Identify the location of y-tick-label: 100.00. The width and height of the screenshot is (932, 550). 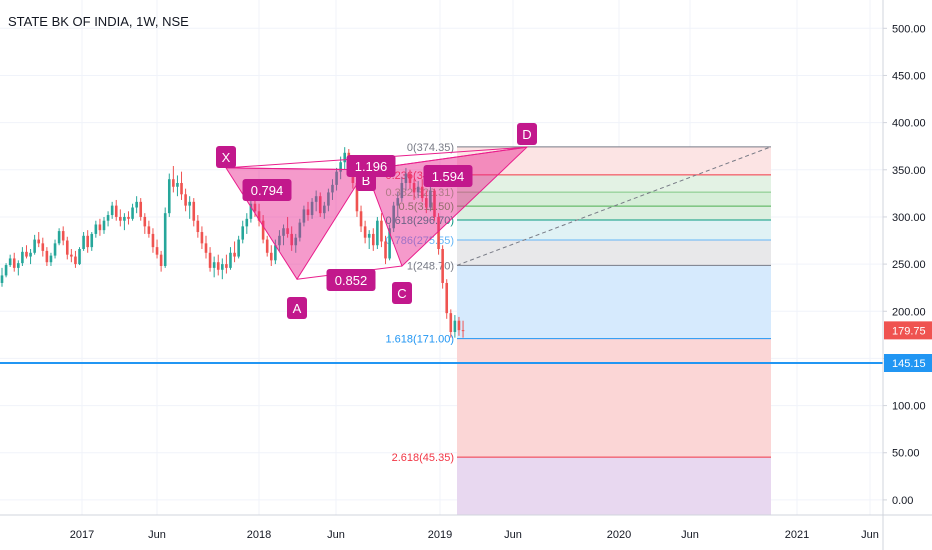
(909, 407).